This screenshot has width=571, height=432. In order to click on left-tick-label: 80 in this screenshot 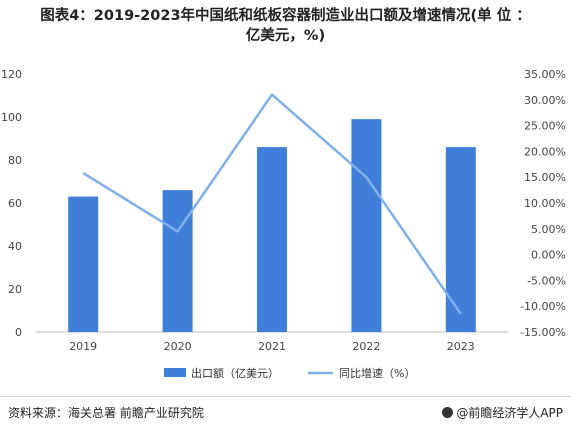, I will do `click(15, 160)`.